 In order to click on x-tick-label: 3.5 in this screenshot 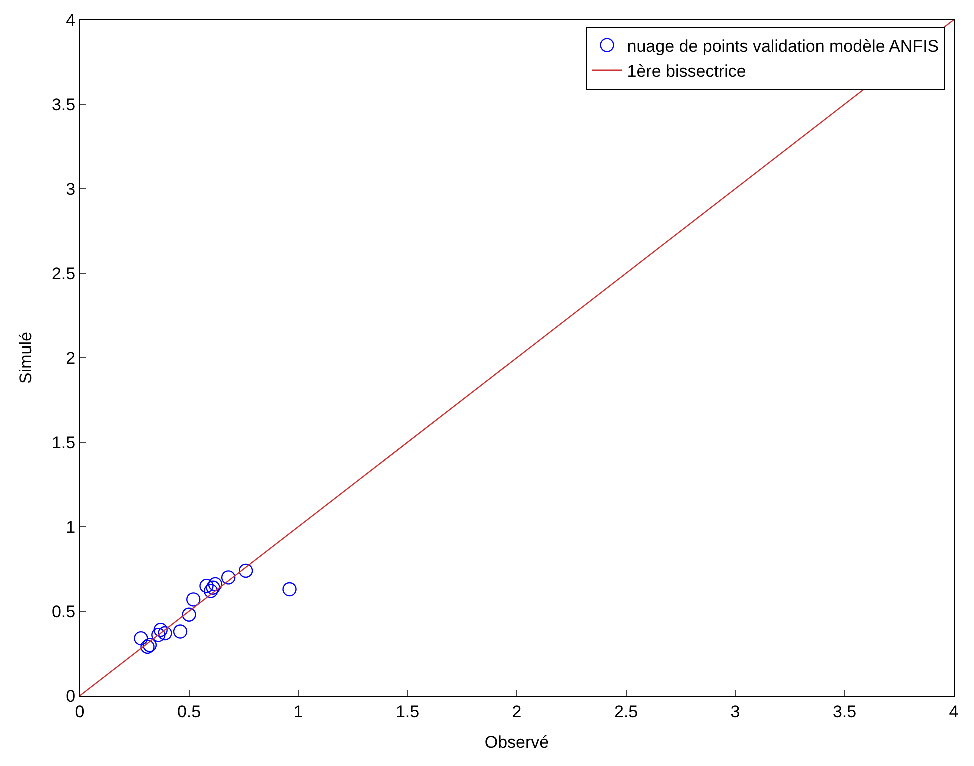, I will do `click(844, 712)`.